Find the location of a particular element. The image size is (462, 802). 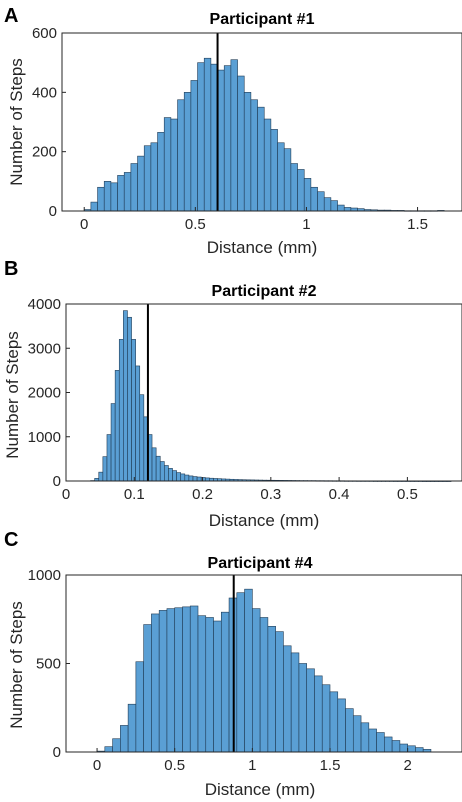

bars-group is located at coordinates (264, 670).